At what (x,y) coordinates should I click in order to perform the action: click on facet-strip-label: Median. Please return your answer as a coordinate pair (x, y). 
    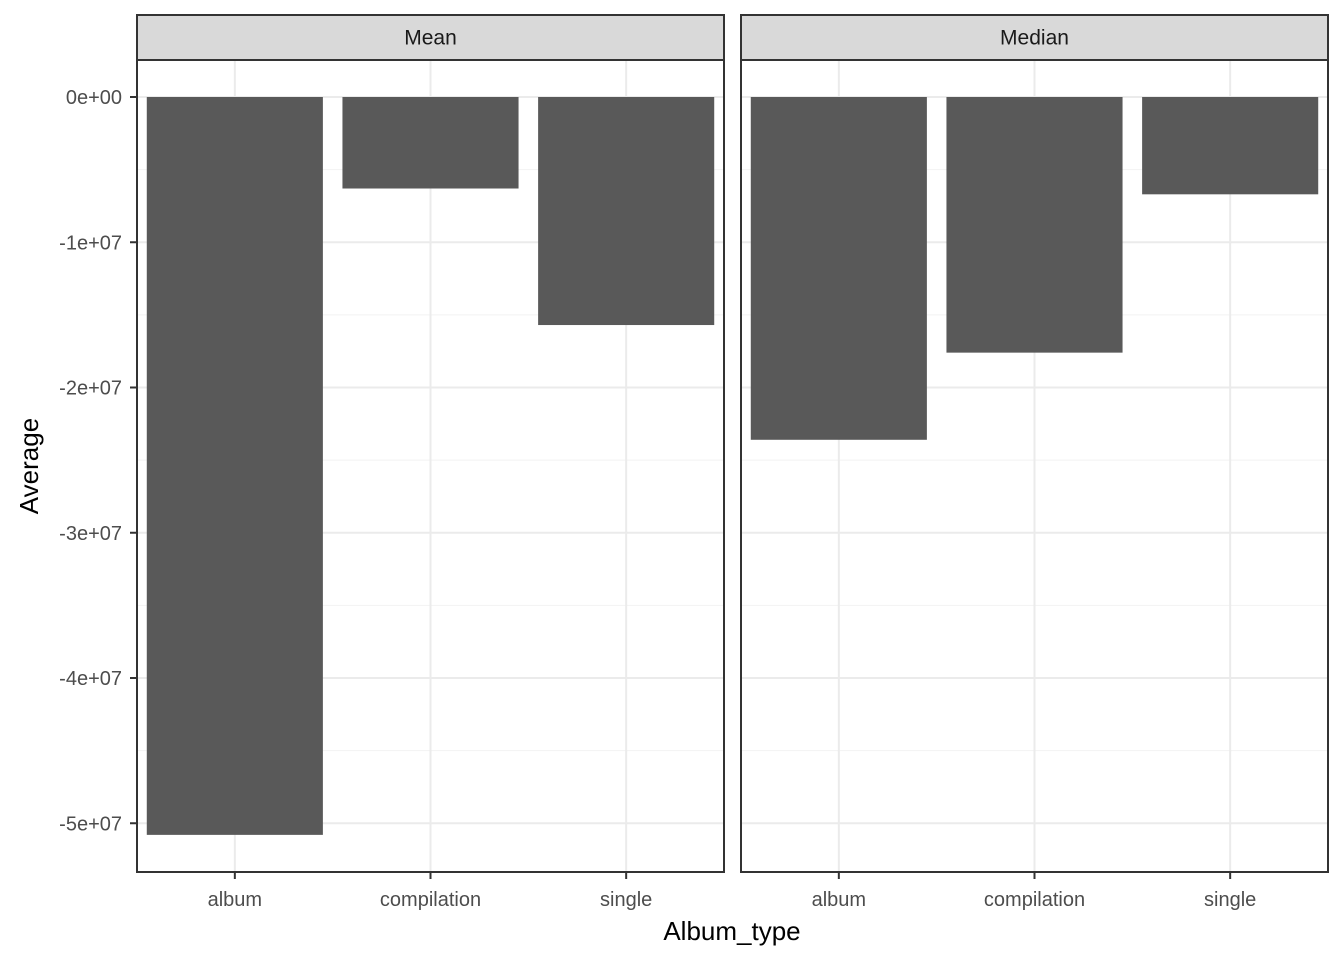
    Looking at the image, I should click on (1034, 38).